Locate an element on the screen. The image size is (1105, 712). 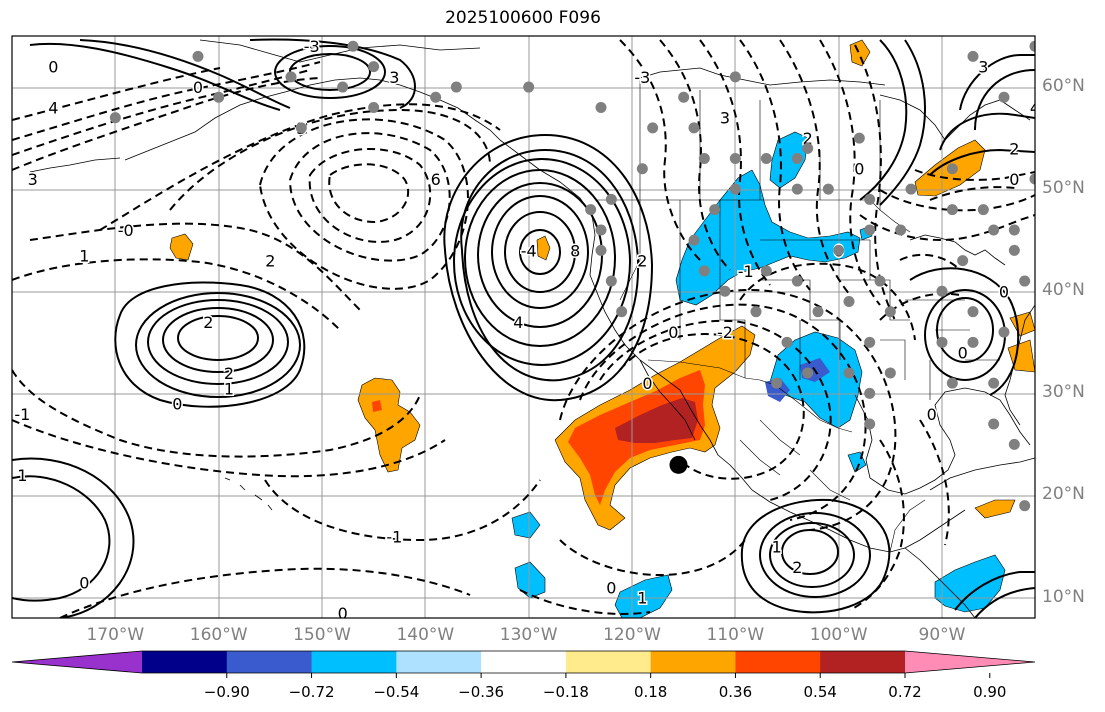
colorbar-over-triangle is located at coordinates (970, 662).